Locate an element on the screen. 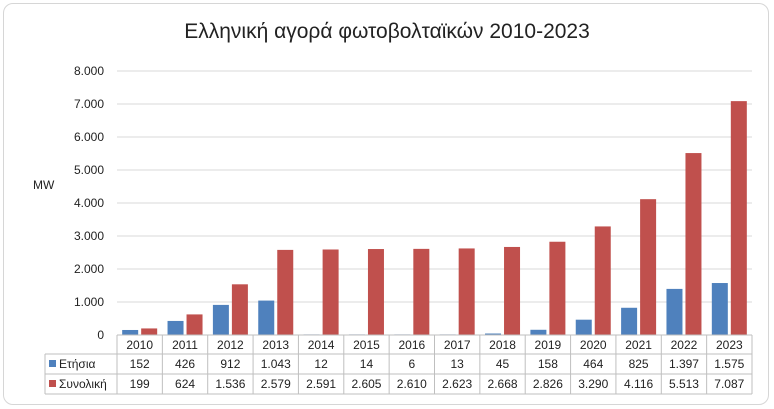  data-label: 2.623 is located at coordinates (457, 384).